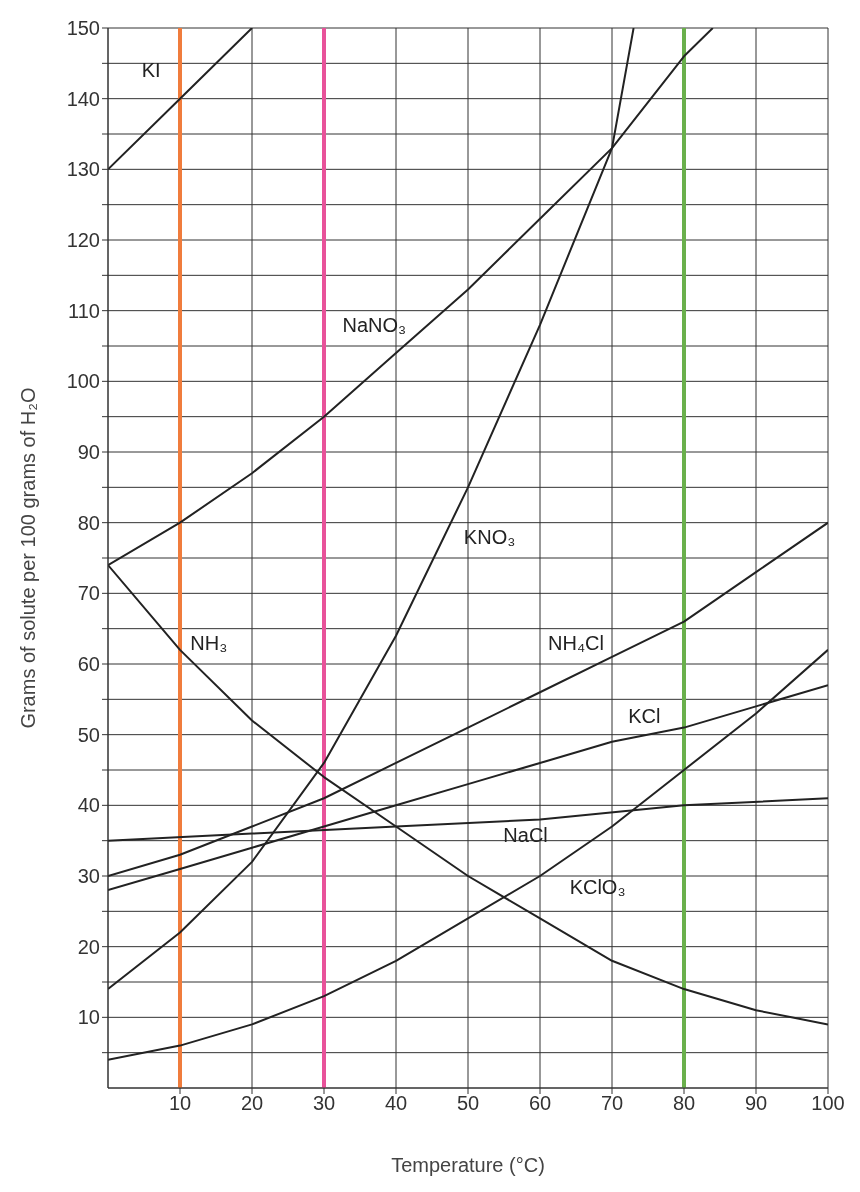  Describe the element at coordinates (180, 1103) in the screenshot. I see `x-tick-label: 10` at that location.